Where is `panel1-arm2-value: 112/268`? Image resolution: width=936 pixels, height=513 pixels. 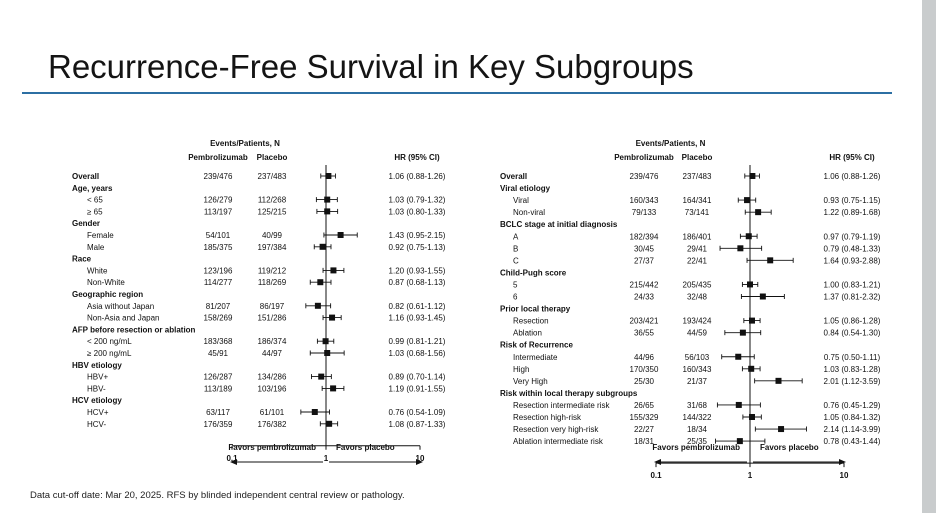
panel1-arm2-value: 112/268 is located at coordinates (272, 200).